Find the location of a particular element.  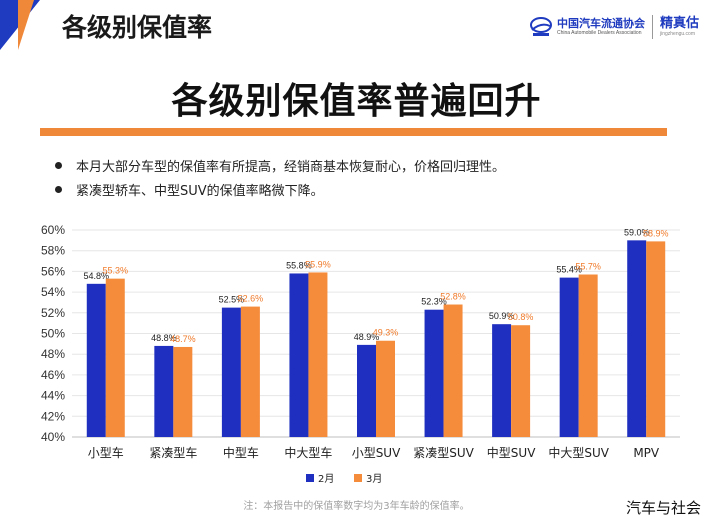

data-label: 50.9% is located at coordinates (502, 316).